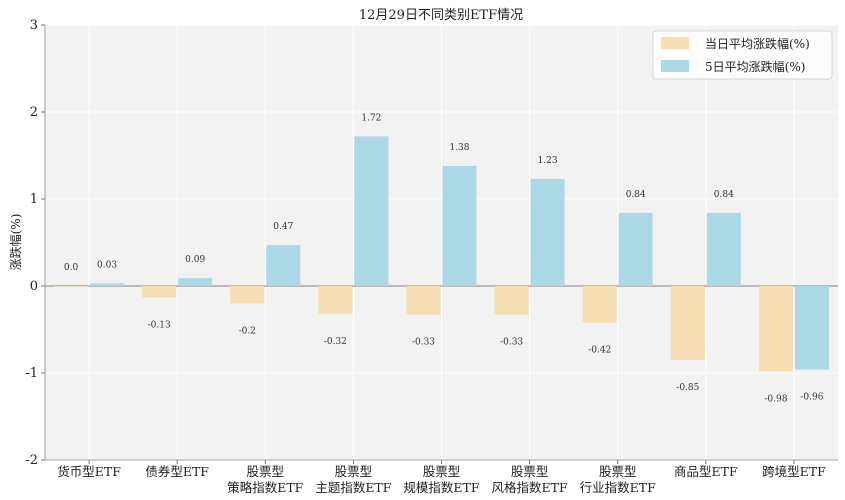  I want to click on y-tick-label: 1, so click(34, 199).